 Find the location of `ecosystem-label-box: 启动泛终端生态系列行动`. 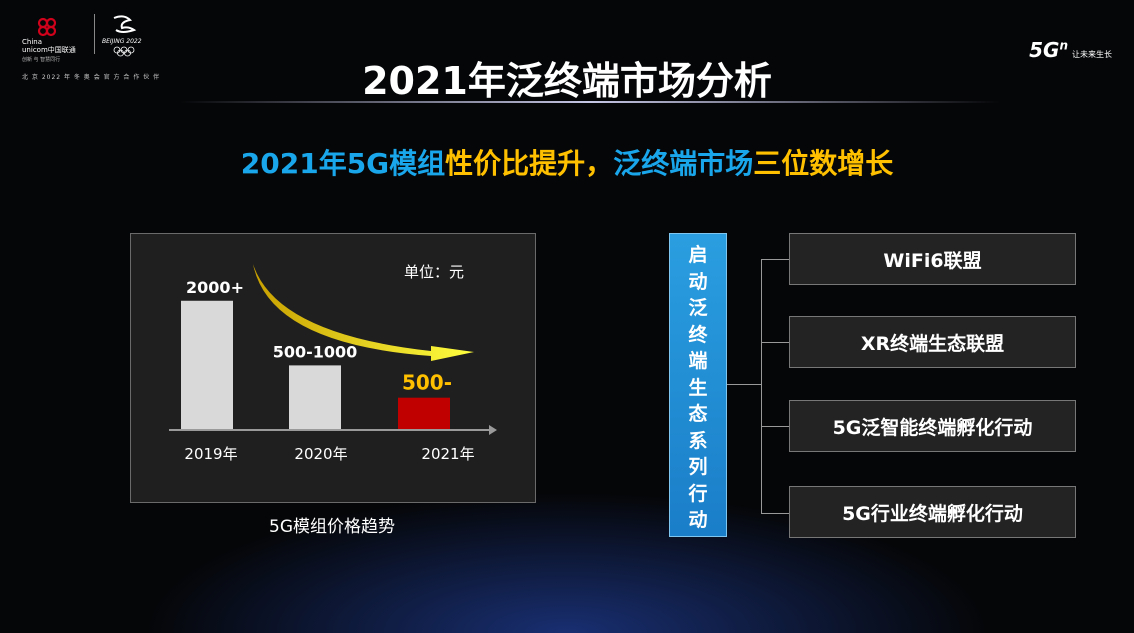

ecosystem-label-box: 启动泛终端生态系列行动 is located at coordinates (698, 385).